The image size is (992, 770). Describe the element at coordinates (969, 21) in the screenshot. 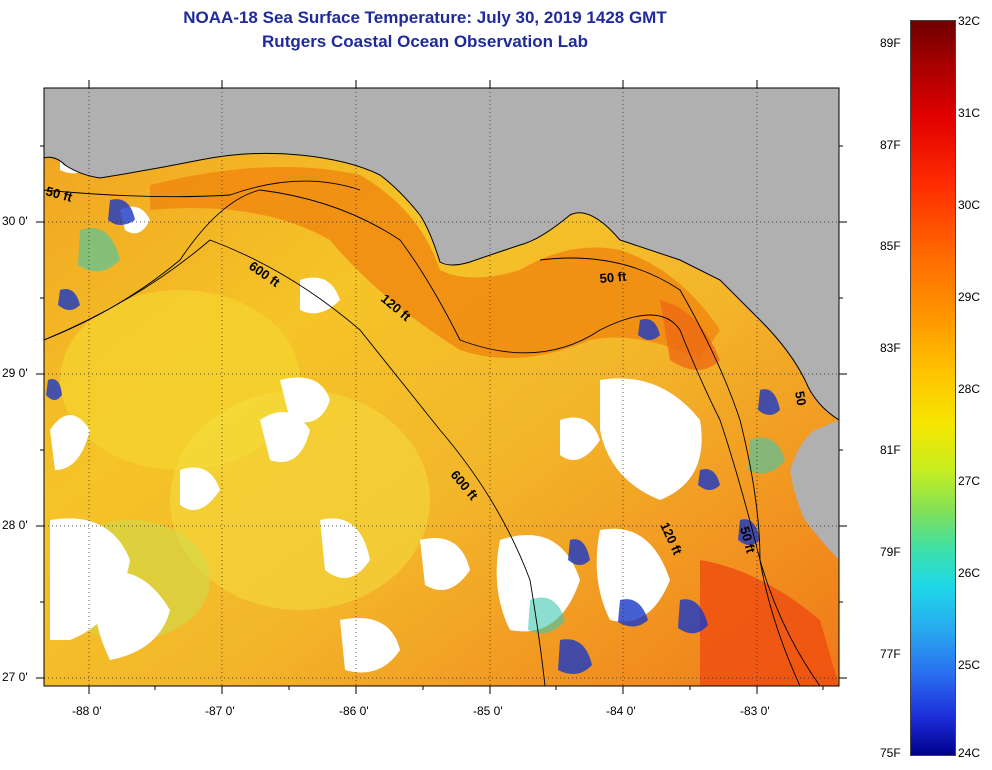

I see `colorbar-celsius-label: 32C` at that location.